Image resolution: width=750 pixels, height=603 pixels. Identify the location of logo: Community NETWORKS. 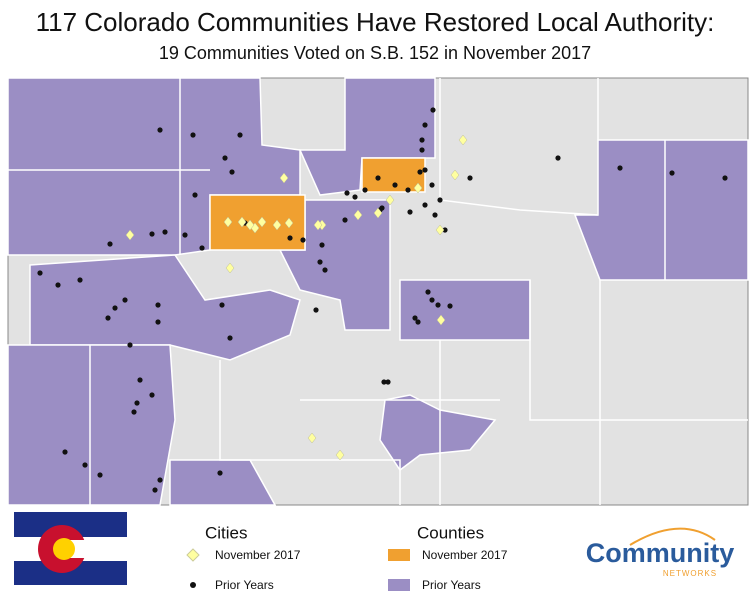
(660, 552).